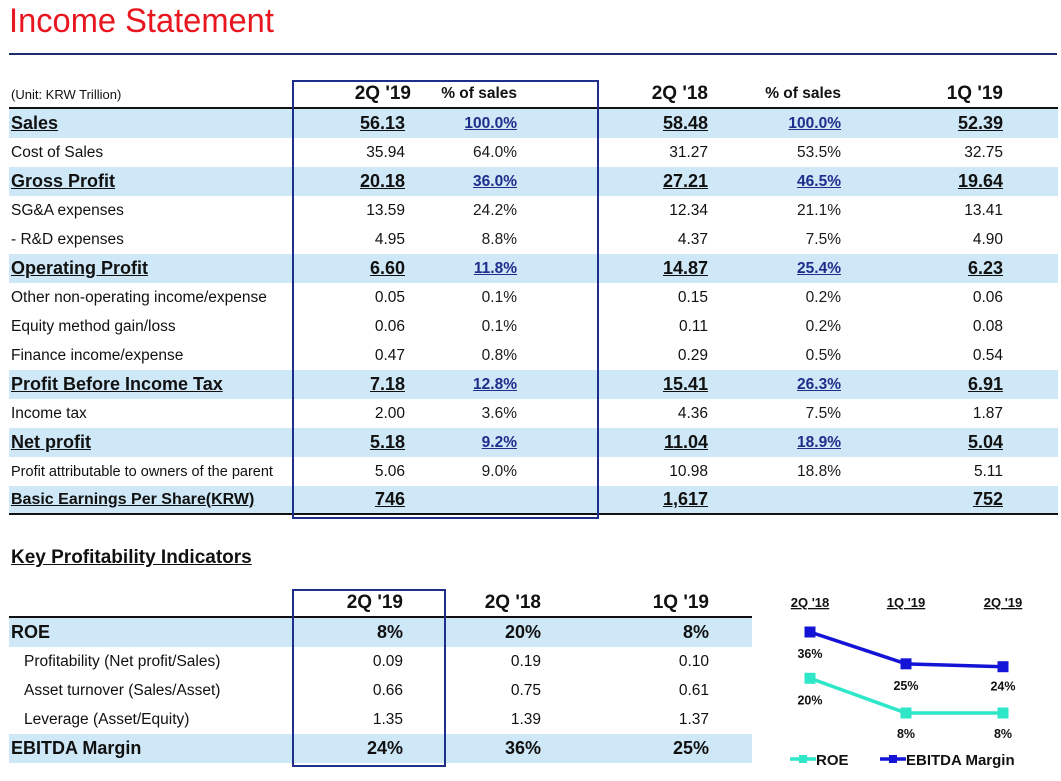  Describe the element at coordinates (387, 690) in the screenshot. I see `kpi-value-2q19: 0.66` at that location.